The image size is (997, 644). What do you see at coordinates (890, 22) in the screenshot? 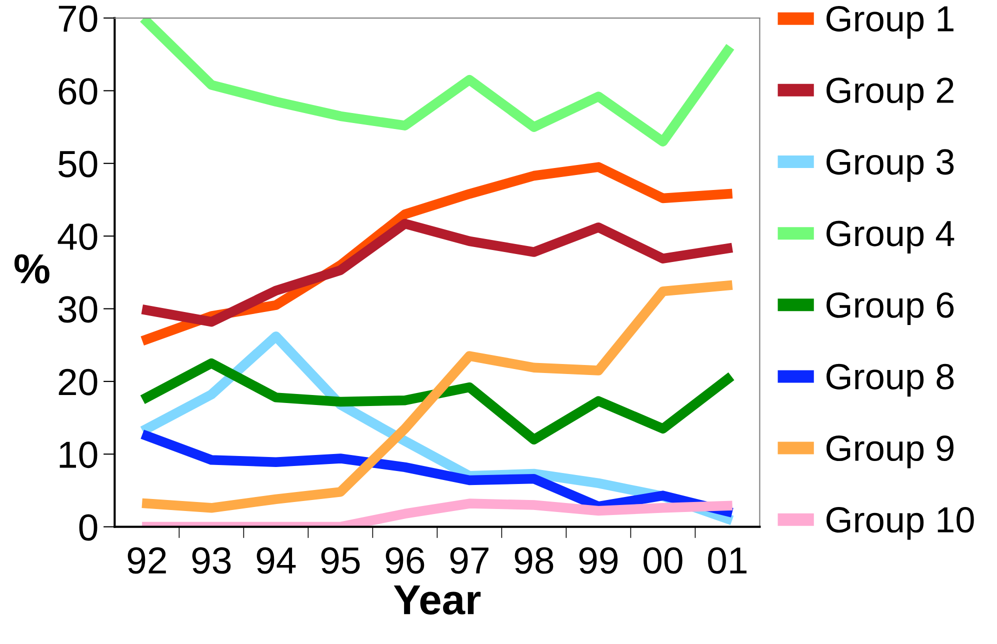
I see `legend-label: Group 1` at bounding box center [890, 22].